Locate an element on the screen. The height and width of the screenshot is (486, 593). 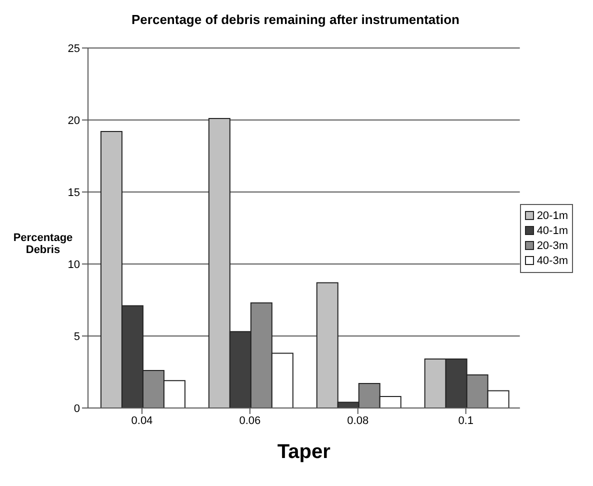
y-tick-label: 20 is located at coordinates (74, 120).